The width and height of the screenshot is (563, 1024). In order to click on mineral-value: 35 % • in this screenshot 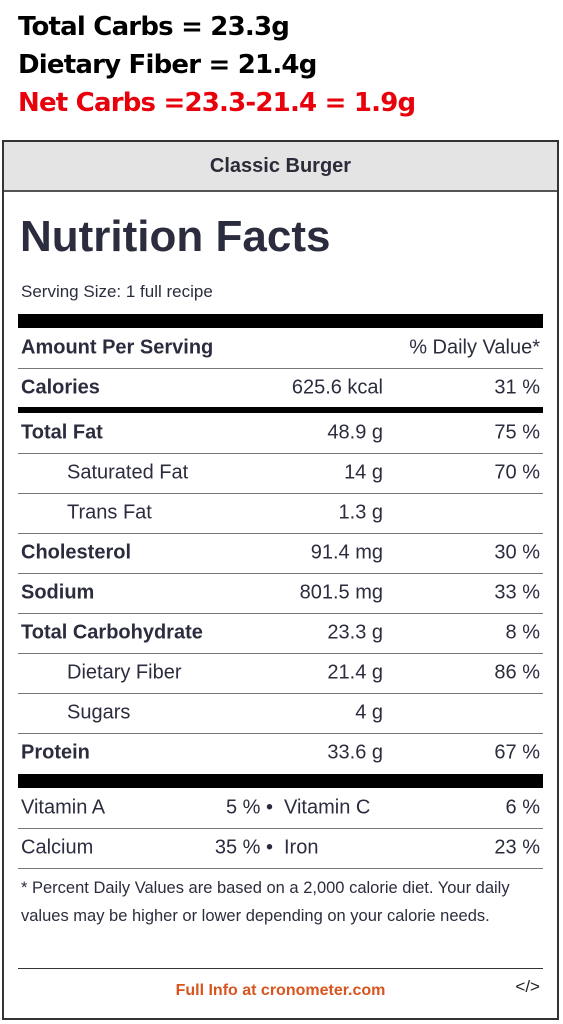, I will do `click(243, 847)`.